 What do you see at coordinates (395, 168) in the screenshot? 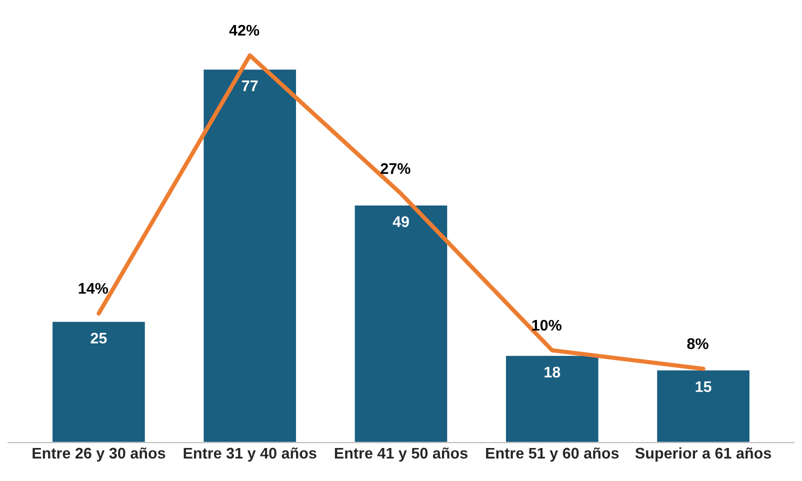
I see `data-label: 27%` at bounding box center [395, 168].